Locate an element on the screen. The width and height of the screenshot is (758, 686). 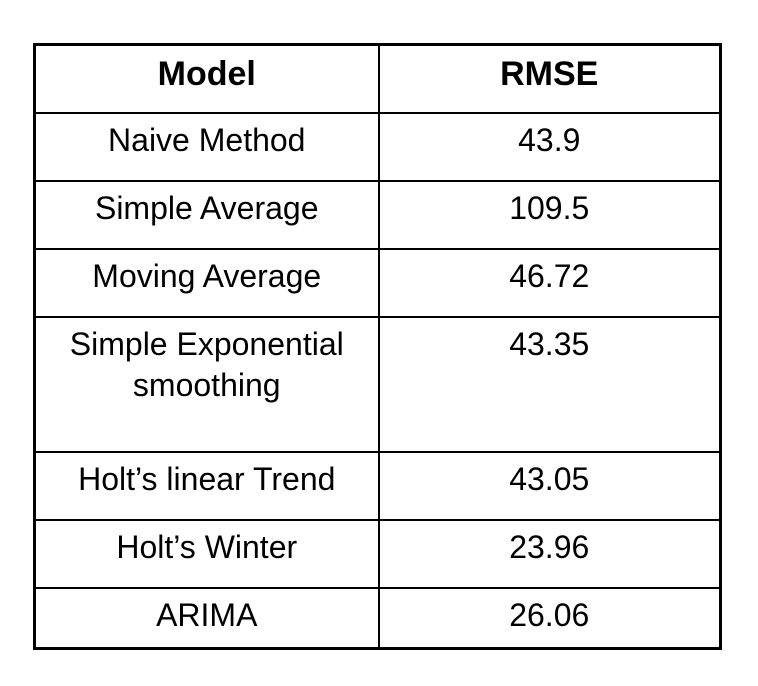
model-cell: Naive Method is located at coordinates (206, 146).